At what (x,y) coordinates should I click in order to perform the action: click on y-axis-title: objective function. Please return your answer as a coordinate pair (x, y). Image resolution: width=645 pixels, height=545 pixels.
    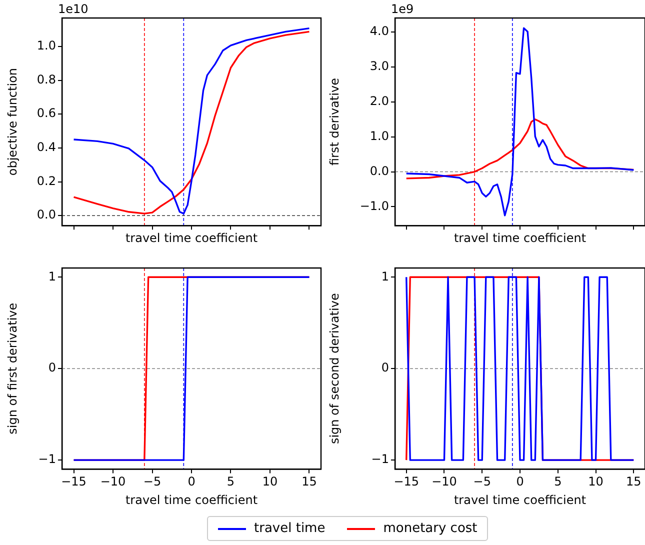
    Looking at the image, I should click on (12, 122).